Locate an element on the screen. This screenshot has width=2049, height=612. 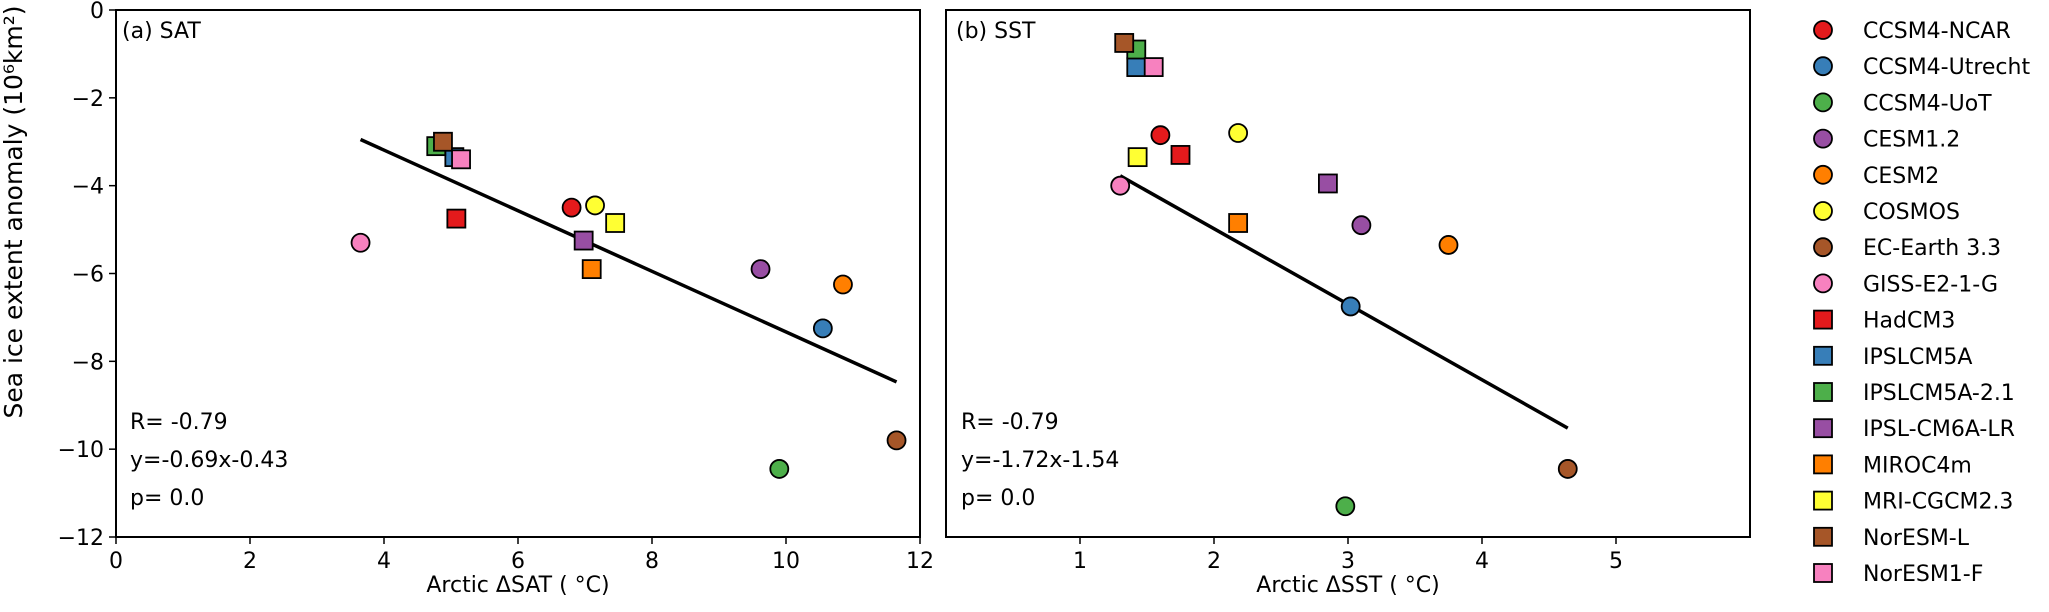
panel-b-x-tick-label: 2 is located at coordinates (1214, 561).